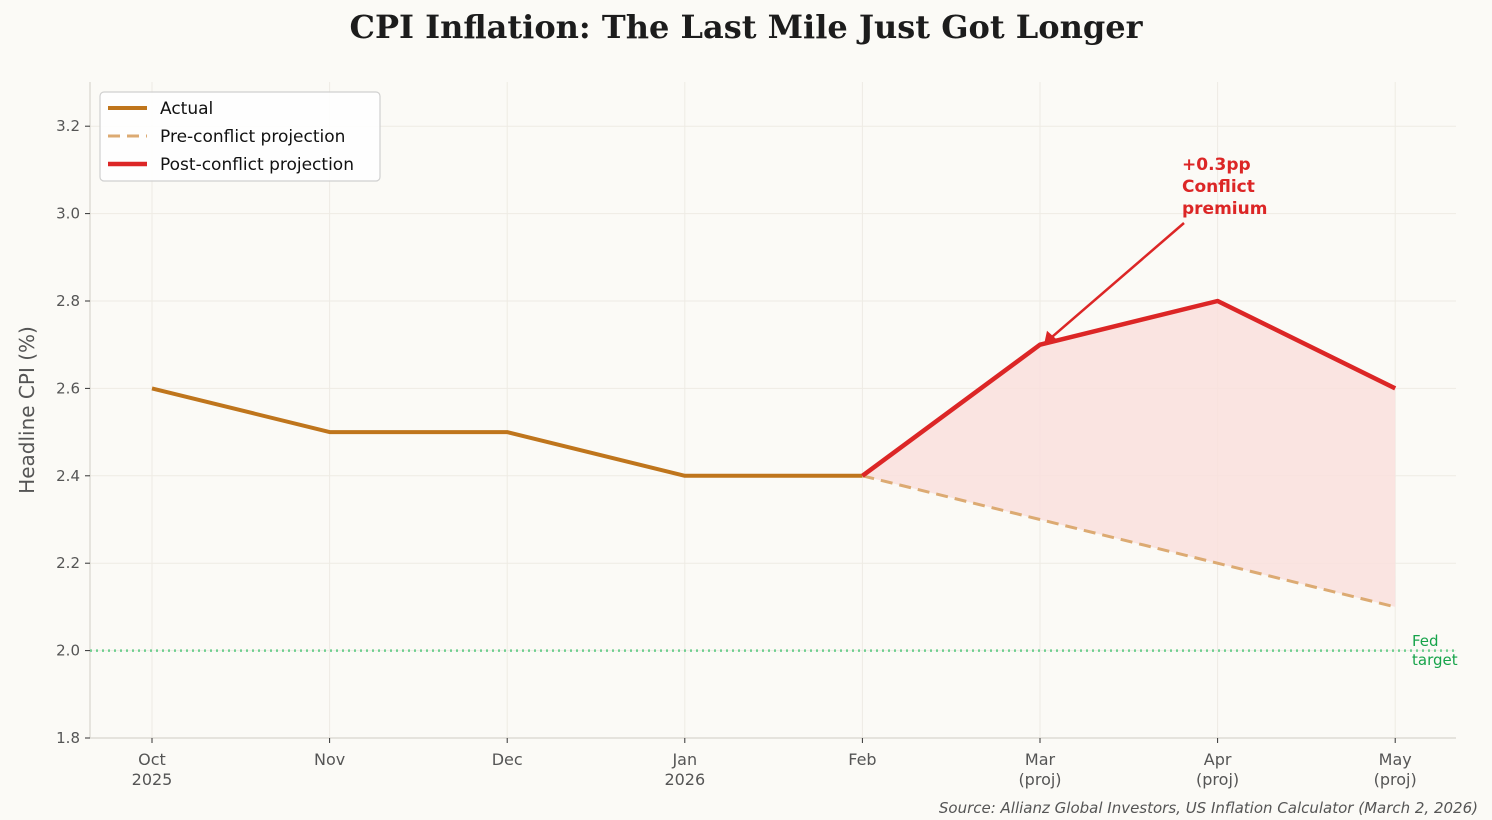 The height and width of the screenshot is (820, 1492). Describe the element at coordinates (1040, 759) in the screenshot. I see `x-tick-label-line: Mar` at that location.